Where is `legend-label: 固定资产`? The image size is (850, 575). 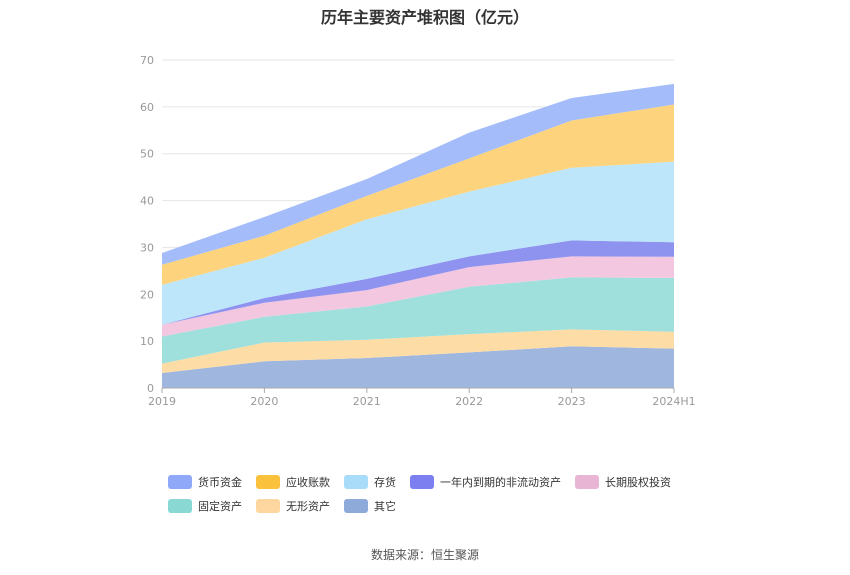
legend-label: 固定资产 is located at coordinates (220, 506).